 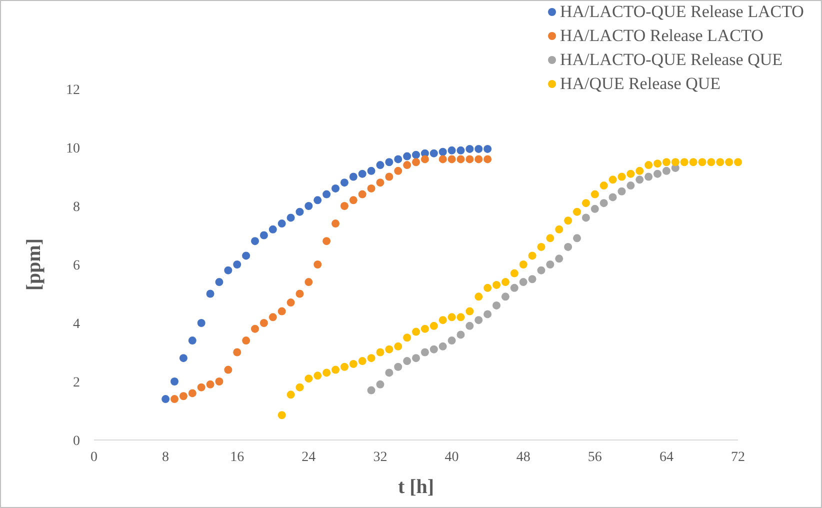 I want to click on legend-label: HA/LACTO-QUE Release QUE, so click(x=671, y=59).